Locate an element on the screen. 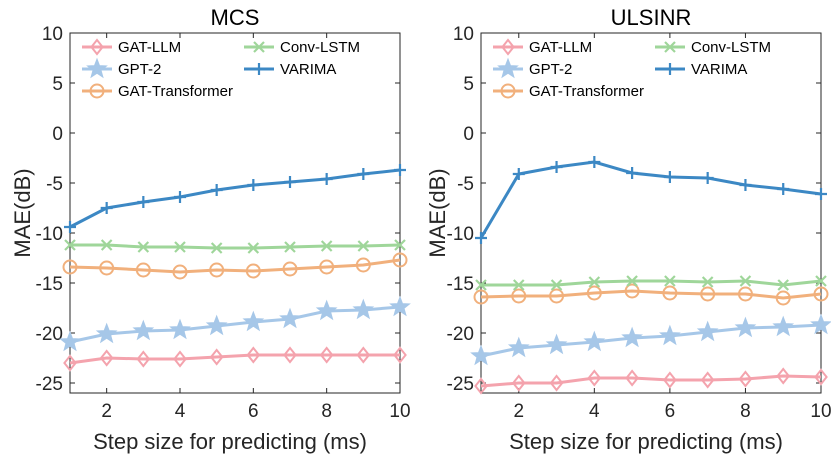 Image resolution: width=831 pixels, height=462 pixels. chart-title: MCS is located at coordinates (235, 17).